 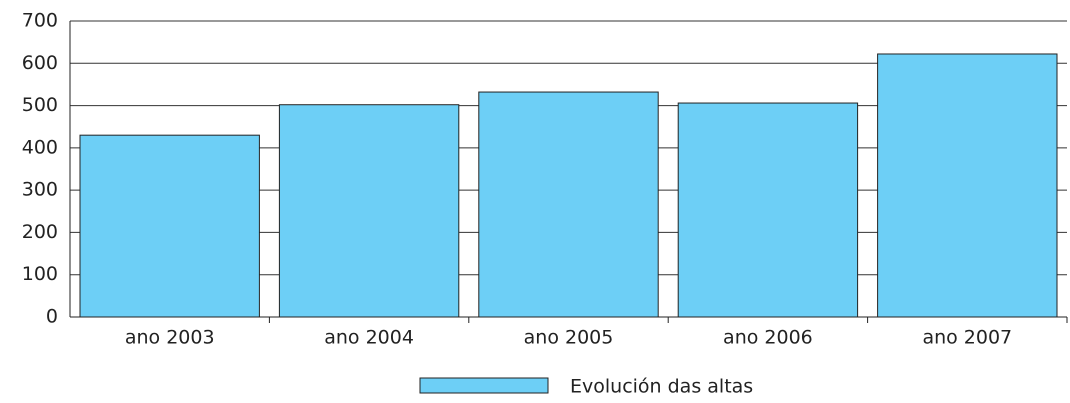 I want to click on x-tick-label: ano 2007, so click(x=967, y=338).